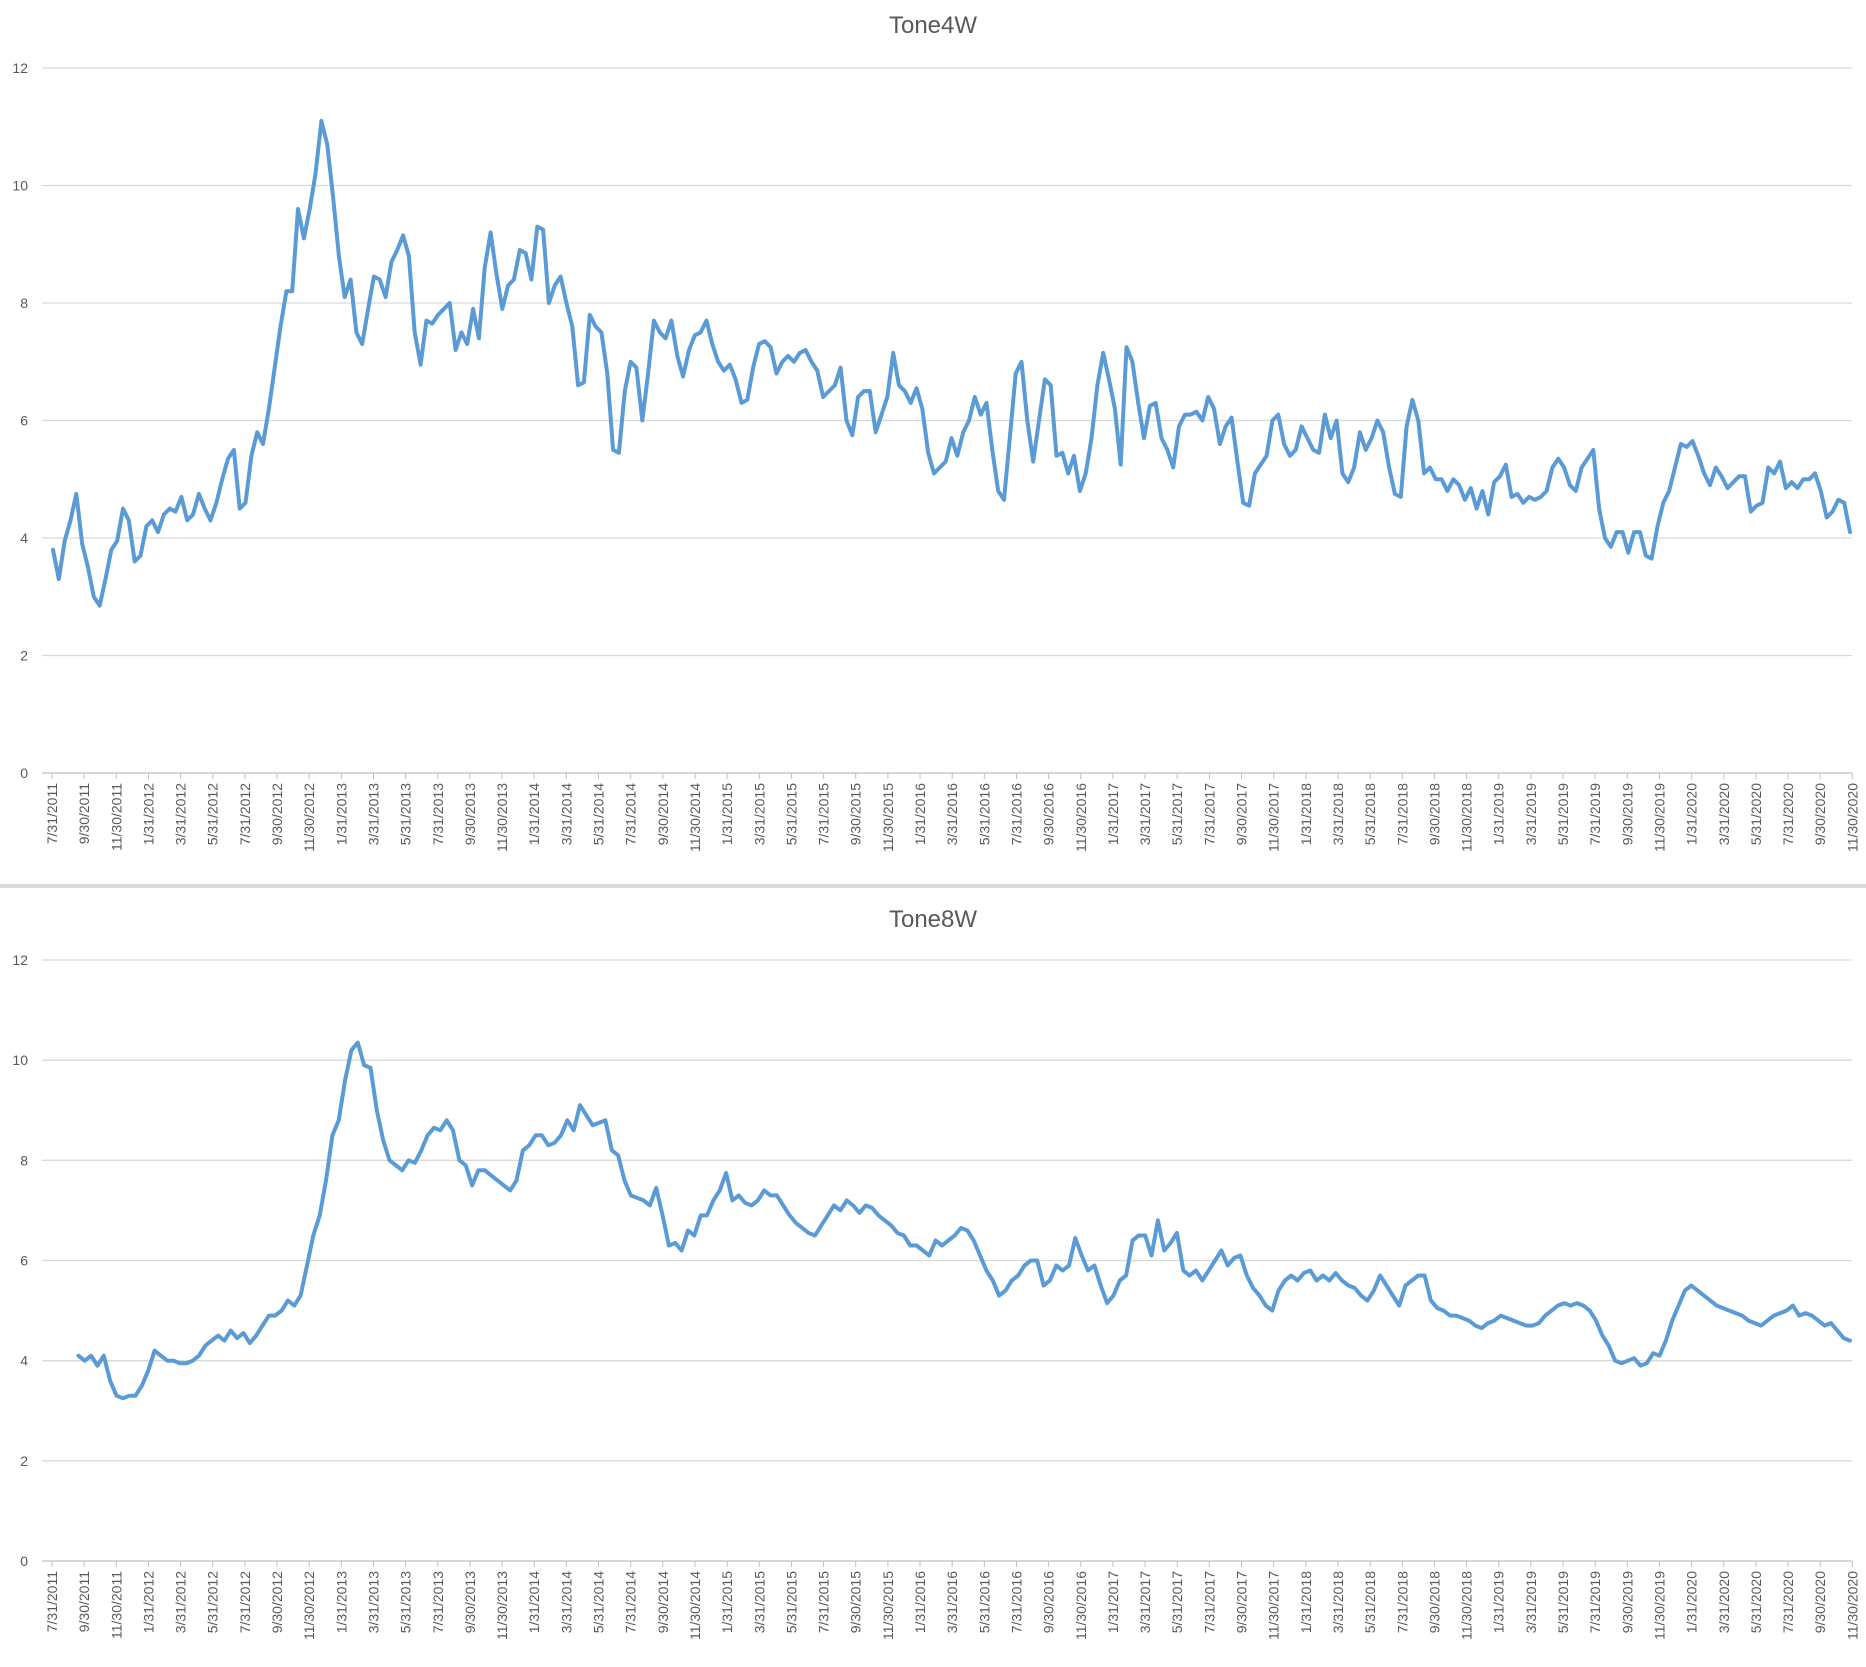 The image size is (1866, 1667). What do you see at coordinates (148, 814) in the screenshot?
I see `x-tick-label: 1/31/2012` at bounding box center [148, 814].